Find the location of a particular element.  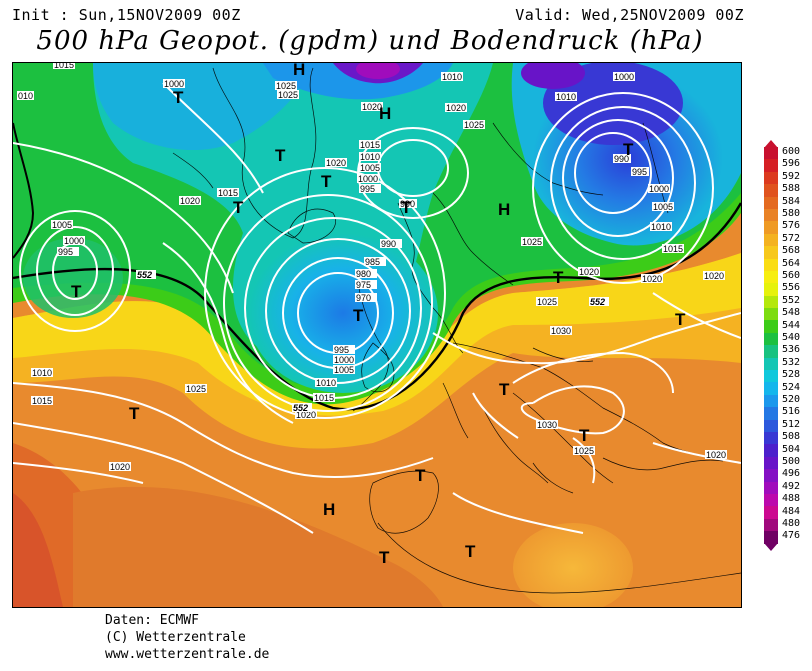

legend-level-label: 480 is located at coordinates (791, 523).